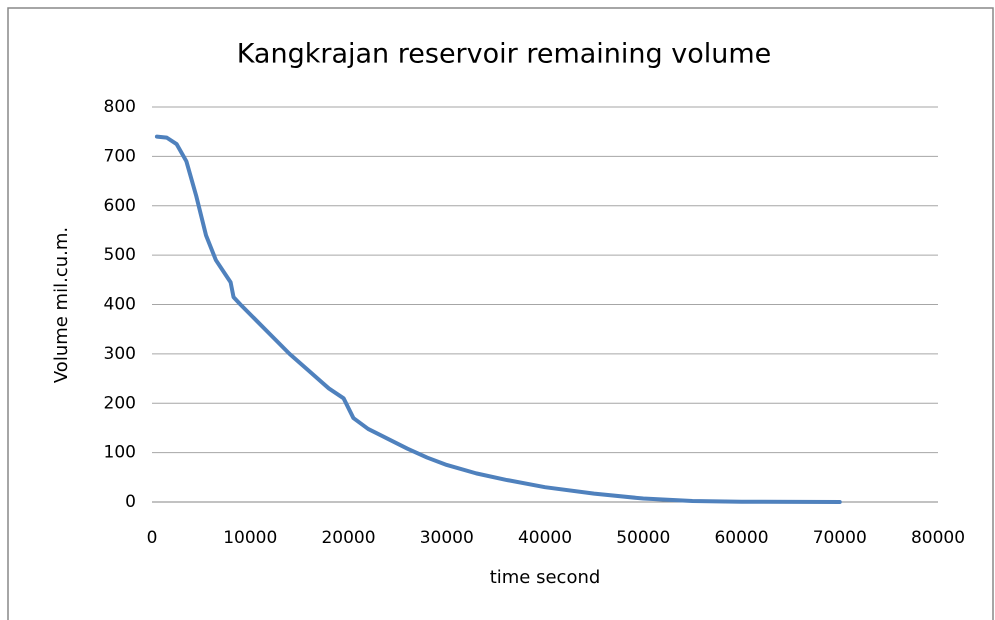  Describe the element at coordinates (61, 305) in the screenshot. I see `y-axis-title: Volume mil.cu.m.` at that location.